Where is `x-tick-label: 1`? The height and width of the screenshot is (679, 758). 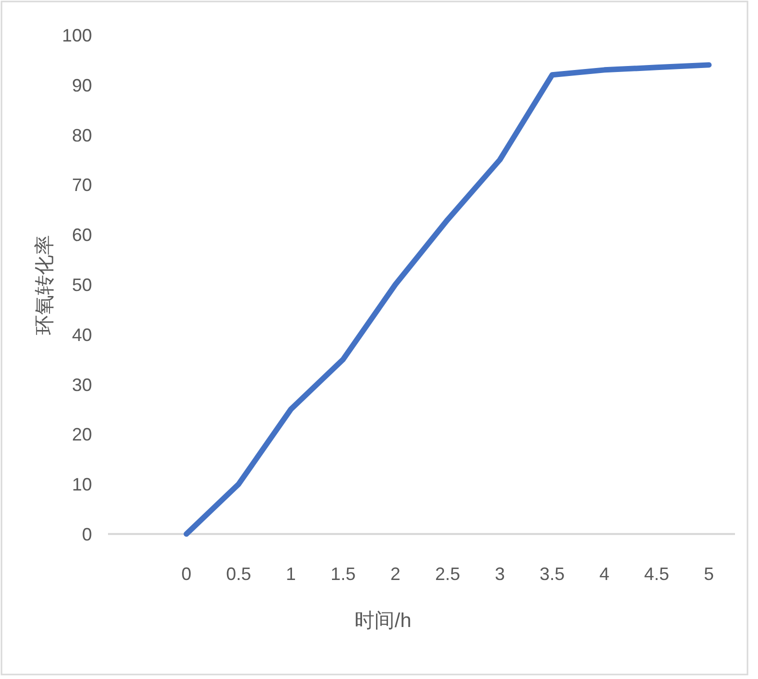 x-tick-label: 1 is located at coordinates (291, 574).